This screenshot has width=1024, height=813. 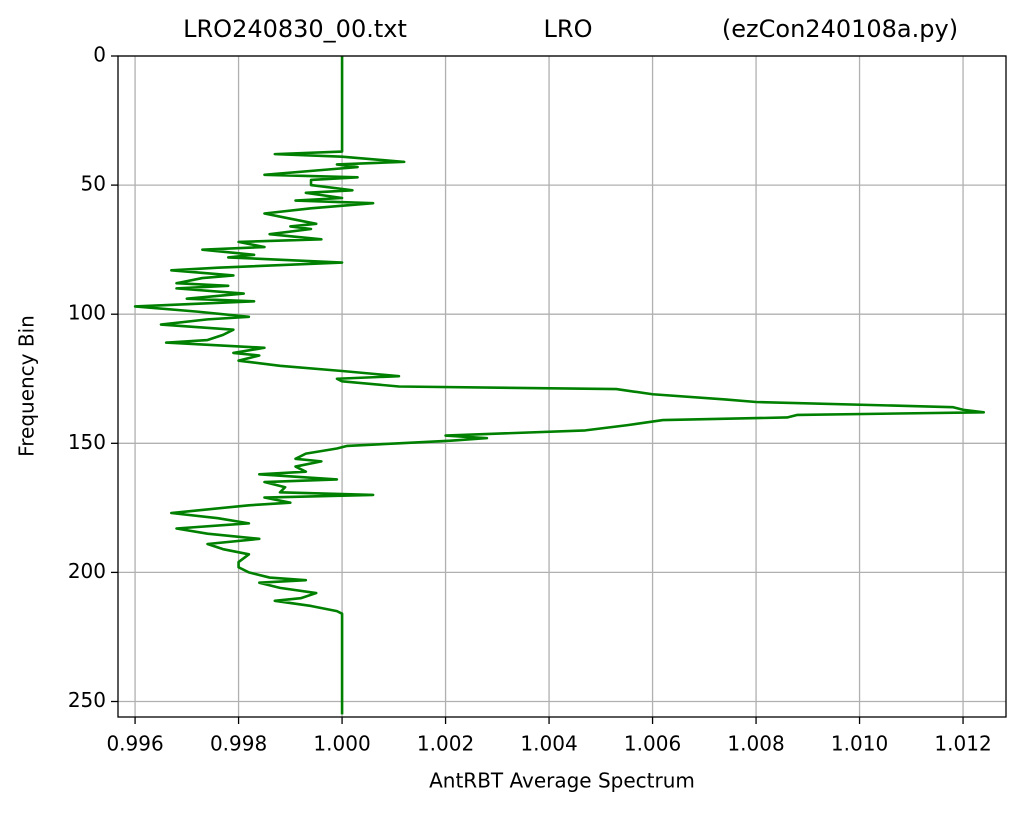 What do you see at coordinates (962, 744) in the screenshot?
I see `x-tick-label: 1.012` at bounding box center [962, 744].